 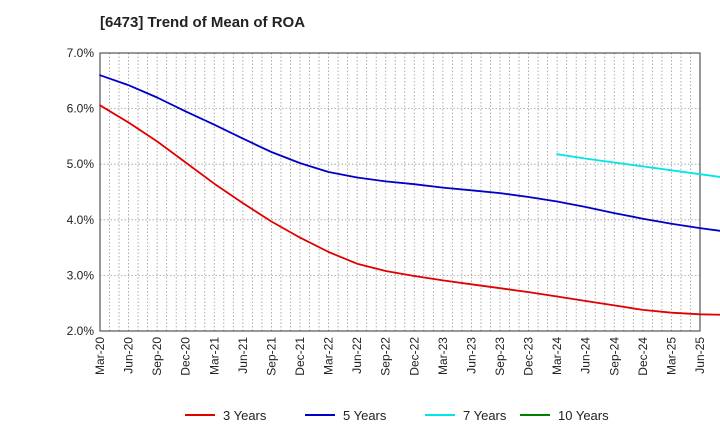 I want to click on x-tick-label: Sep-20, so click(x=157, y=356).